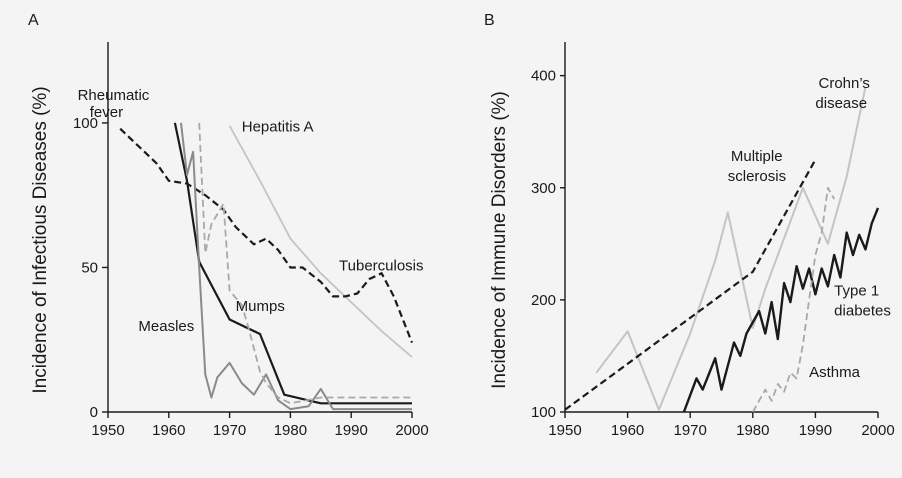 This screenshot has height=478, width=902. I want to click on chart1-series-multiple-sclerosis-line, so click(690, 285).